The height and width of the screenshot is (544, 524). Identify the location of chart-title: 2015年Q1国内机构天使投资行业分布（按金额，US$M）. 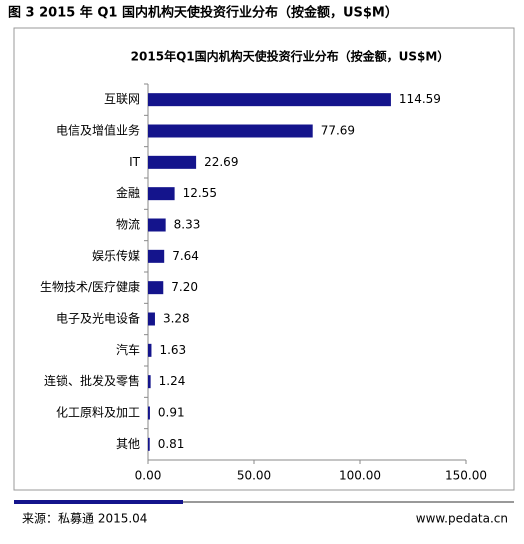
(290, 56).